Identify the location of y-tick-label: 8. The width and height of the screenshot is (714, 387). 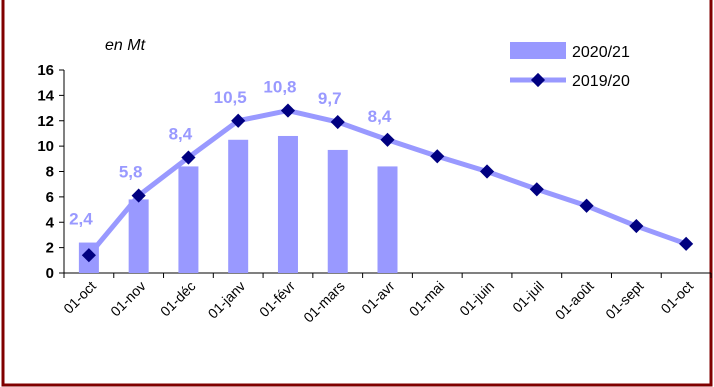
(50, 172).